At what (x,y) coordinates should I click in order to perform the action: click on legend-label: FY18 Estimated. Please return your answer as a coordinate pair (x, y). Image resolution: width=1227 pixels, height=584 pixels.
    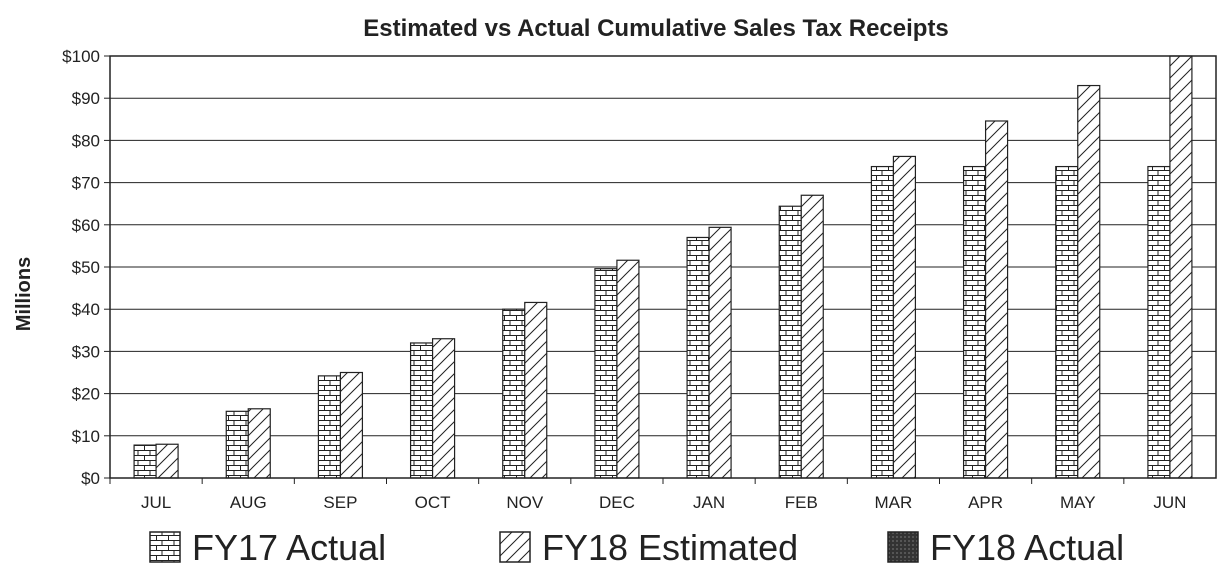
    Looking at the image, I should click on (670, 547).